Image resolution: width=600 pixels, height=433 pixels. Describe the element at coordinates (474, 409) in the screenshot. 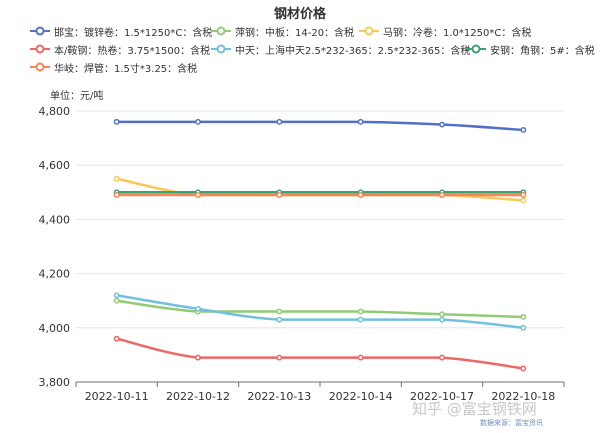

I see `watermark: 知乎 @富宝钢铁网` at that location.